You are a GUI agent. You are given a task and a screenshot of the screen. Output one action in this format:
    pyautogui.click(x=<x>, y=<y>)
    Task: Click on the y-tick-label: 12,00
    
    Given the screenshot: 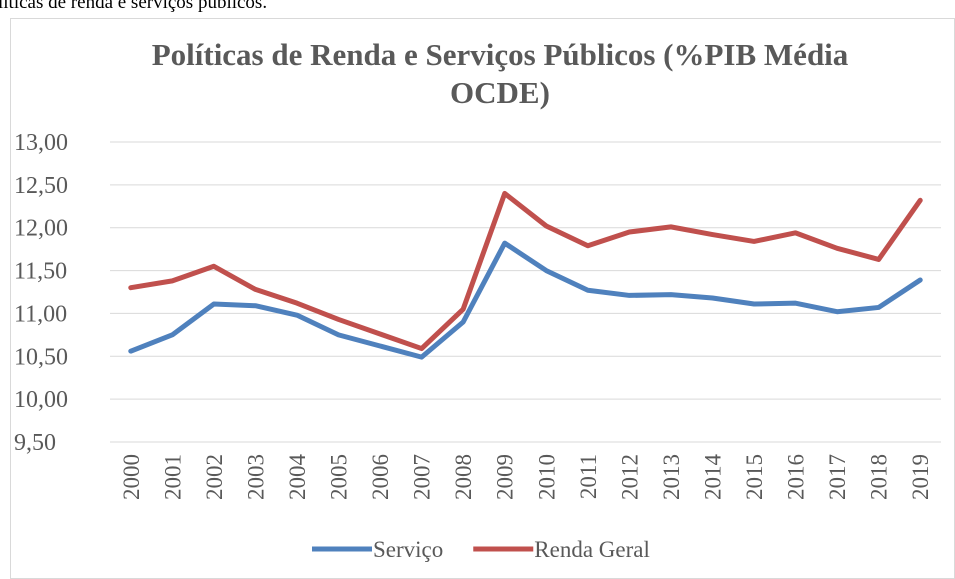 What is the action you would take?
    pyautogui.click(x=41, y=229)
    